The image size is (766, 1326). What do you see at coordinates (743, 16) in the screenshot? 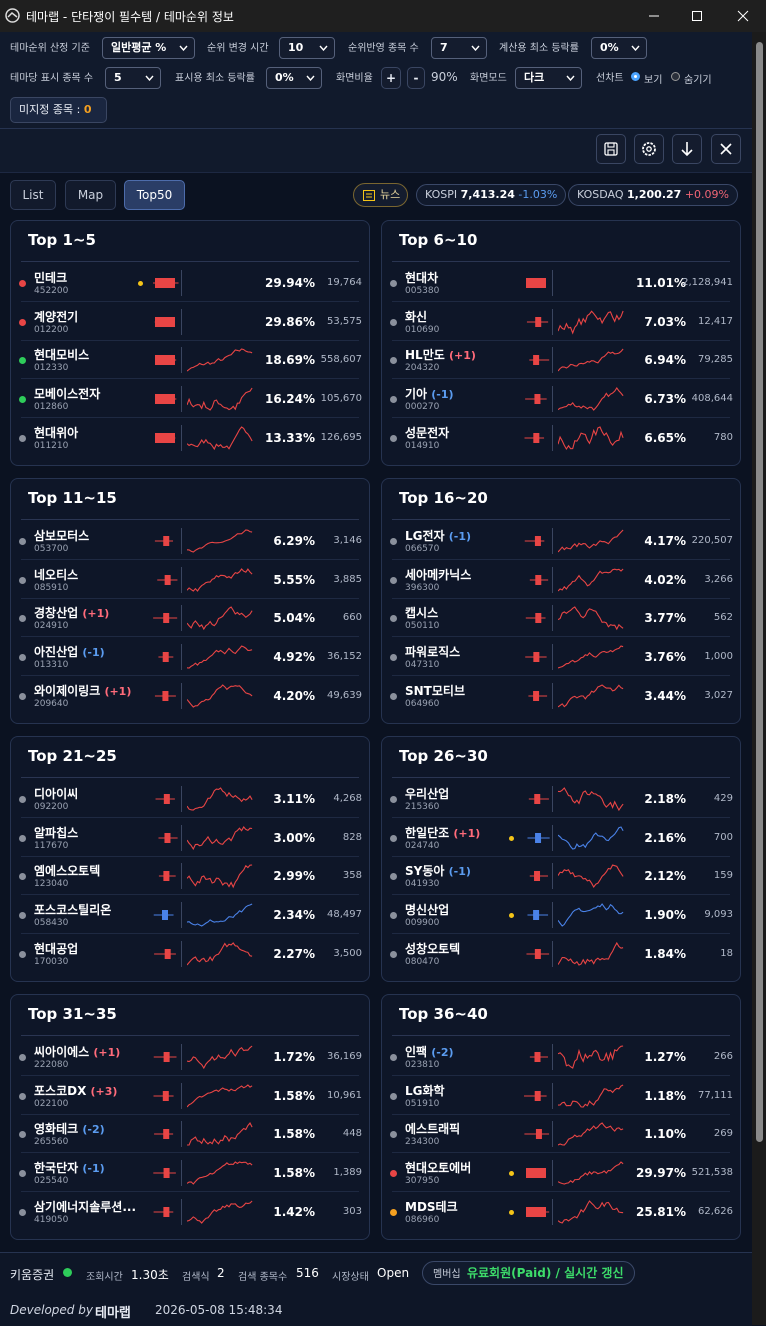
I see `close-window-button` at bounding box center [743, 16].